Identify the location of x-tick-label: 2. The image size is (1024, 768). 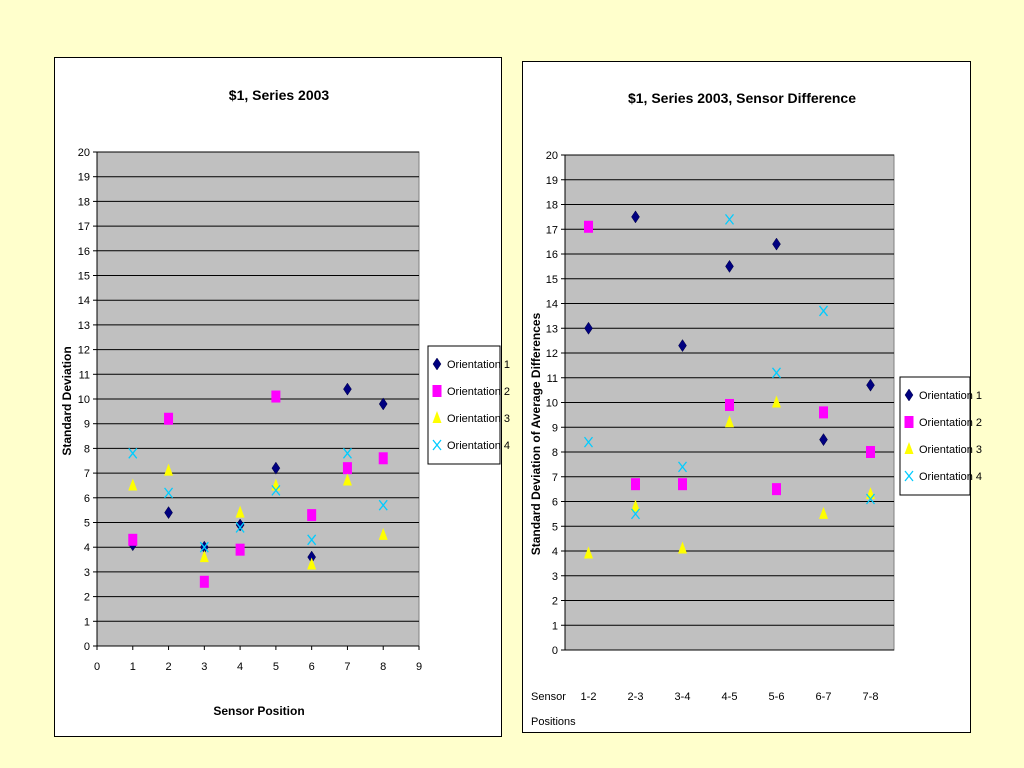
(168, 667).